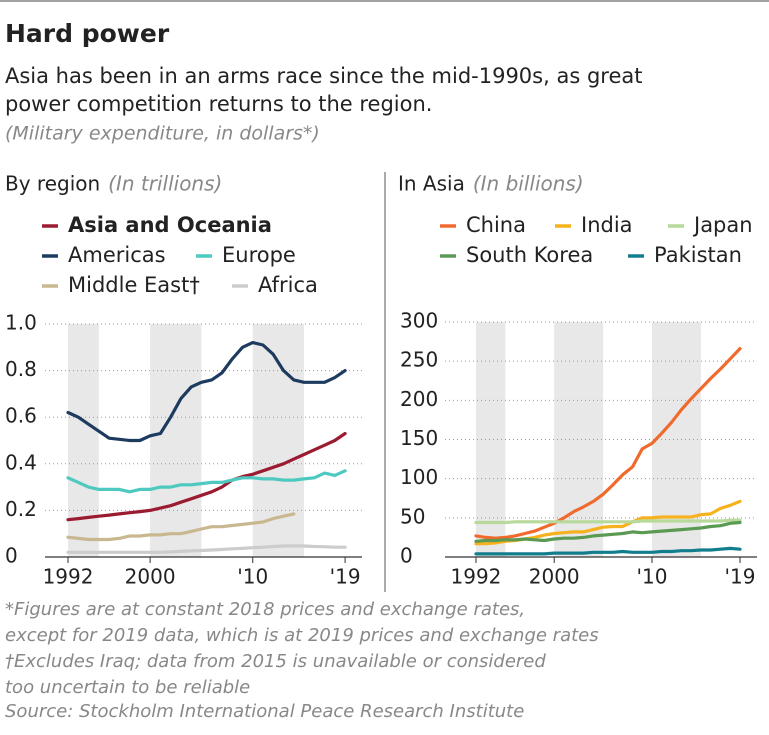 The height and width of the screenshot is (735, 769). I want to click on legend-label: India, so click(607, 225).